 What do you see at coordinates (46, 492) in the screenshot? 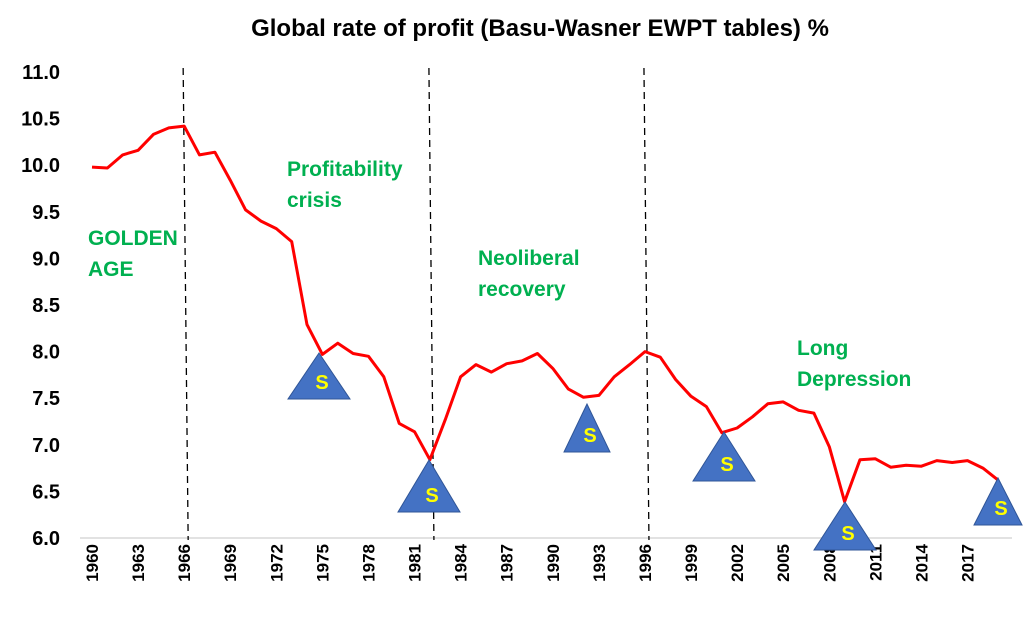
I see `y-tick-label: 6.5` at bounding box center [46, 492].